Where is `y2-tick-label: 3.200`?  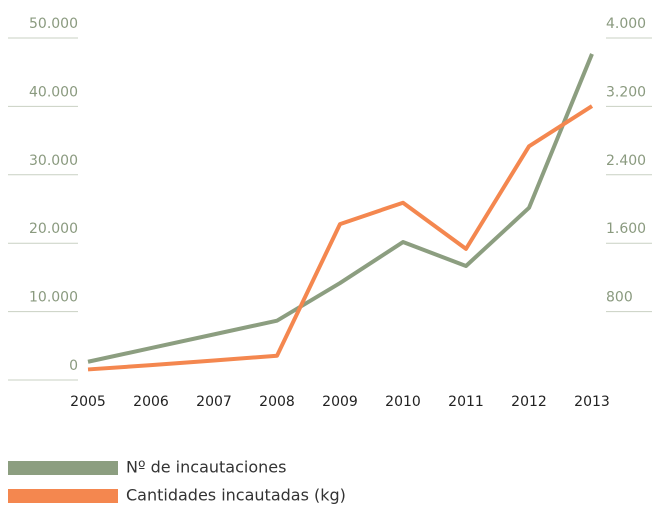
y2-tick-label: 3.200 is located at coordinates (626, 92).